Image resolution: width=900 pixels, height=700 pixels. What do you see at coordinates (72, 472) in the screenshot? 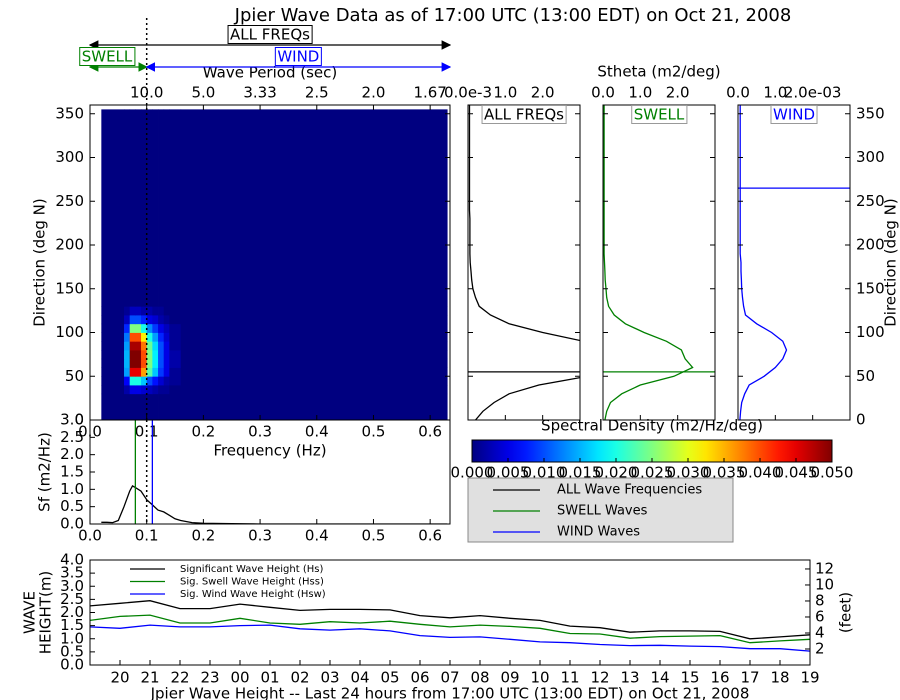
I see `y-tick-label: 1.5` at bounding box center [72, 472].